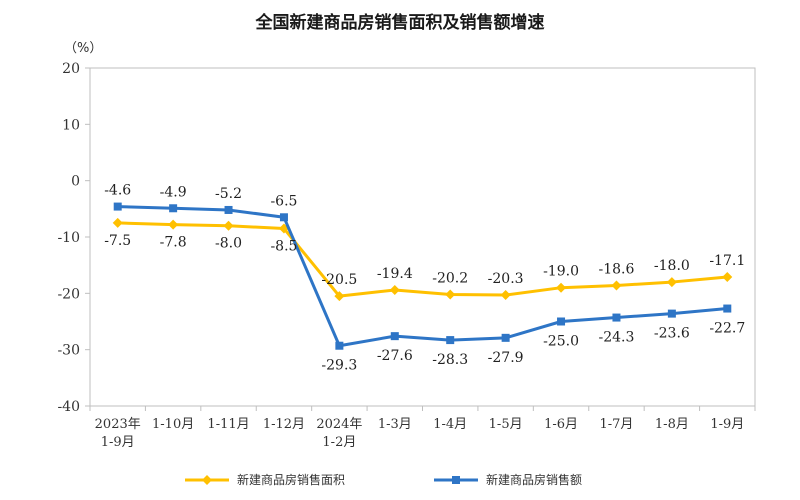 The height and width of the screenshot is (500, 800). Describe the element at coordinates (117, 241) in the screenshot. I see `data-label: -7.5` at that location.